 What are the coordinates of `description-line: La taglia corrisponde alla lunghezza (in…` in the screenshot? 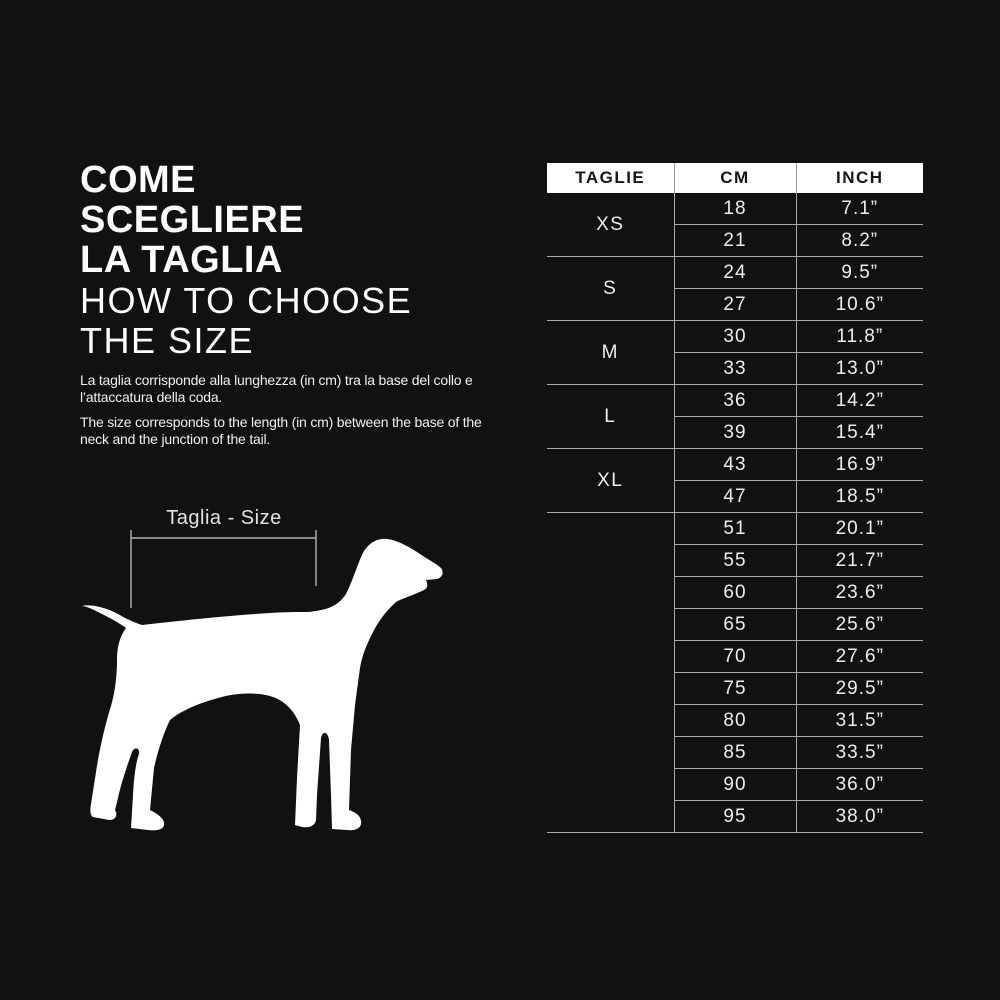 It's located at (276, 380).